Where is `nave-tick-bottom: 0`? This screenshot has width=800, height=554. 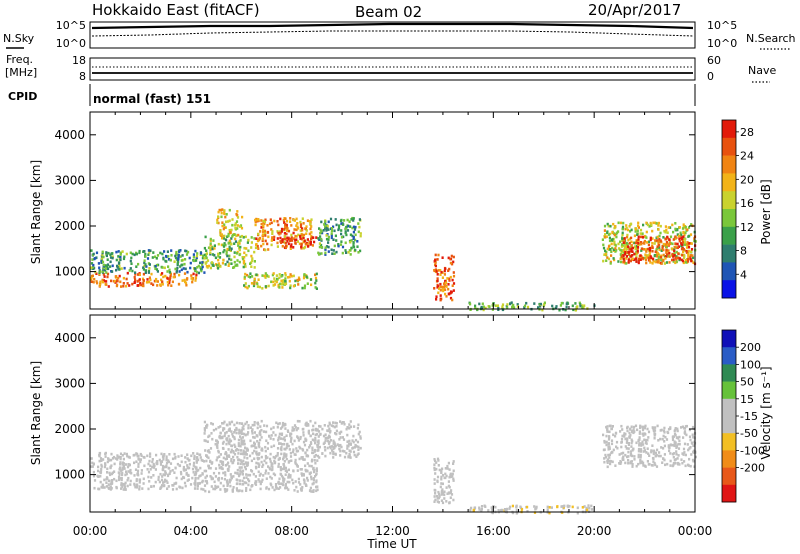 nave-tick-bottom: 0 is located at coordinates (710, 76).